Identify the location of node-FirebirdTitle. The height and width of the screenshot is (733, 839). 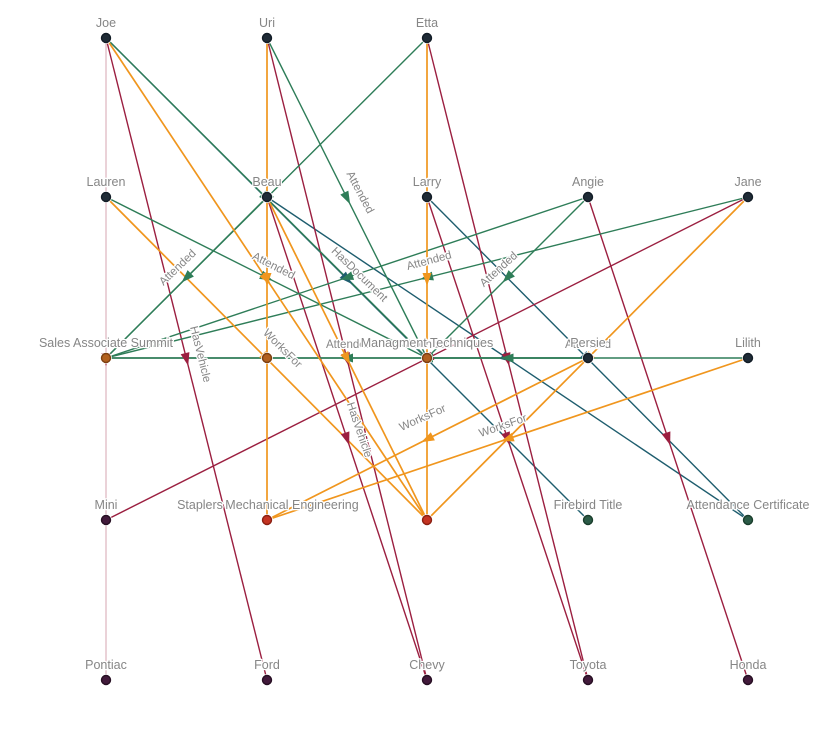
(588, 520).